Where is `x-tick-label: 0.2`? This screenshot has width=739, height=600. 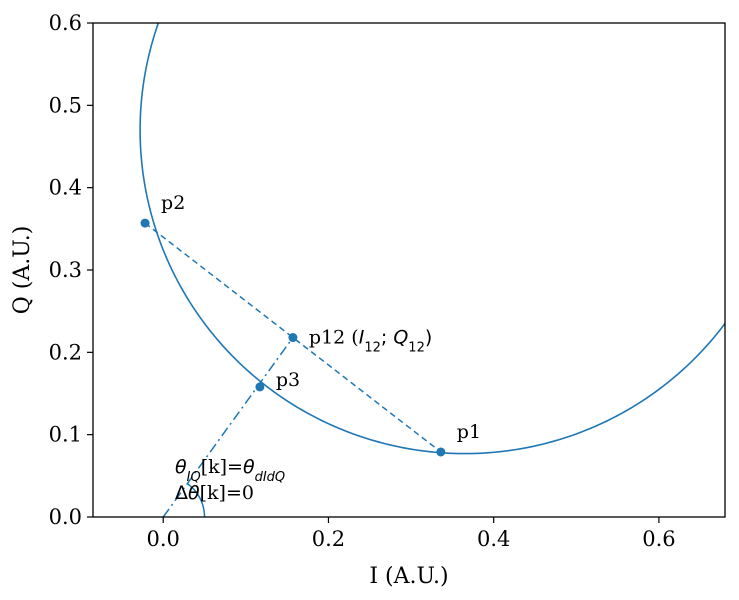
x-tick-label: 0.2 is located at coordinates (328, 539).